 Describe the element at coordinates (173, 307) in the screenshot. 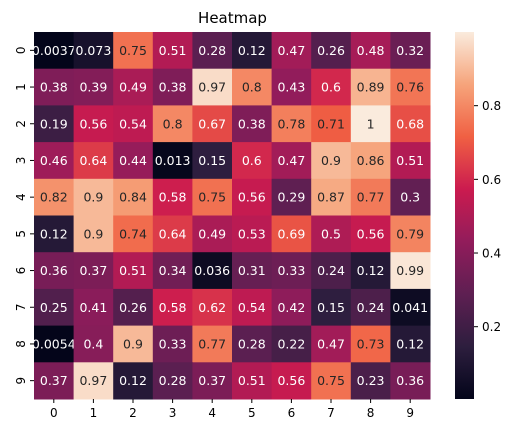

I see `cell-value-label: 0.58` at that location.